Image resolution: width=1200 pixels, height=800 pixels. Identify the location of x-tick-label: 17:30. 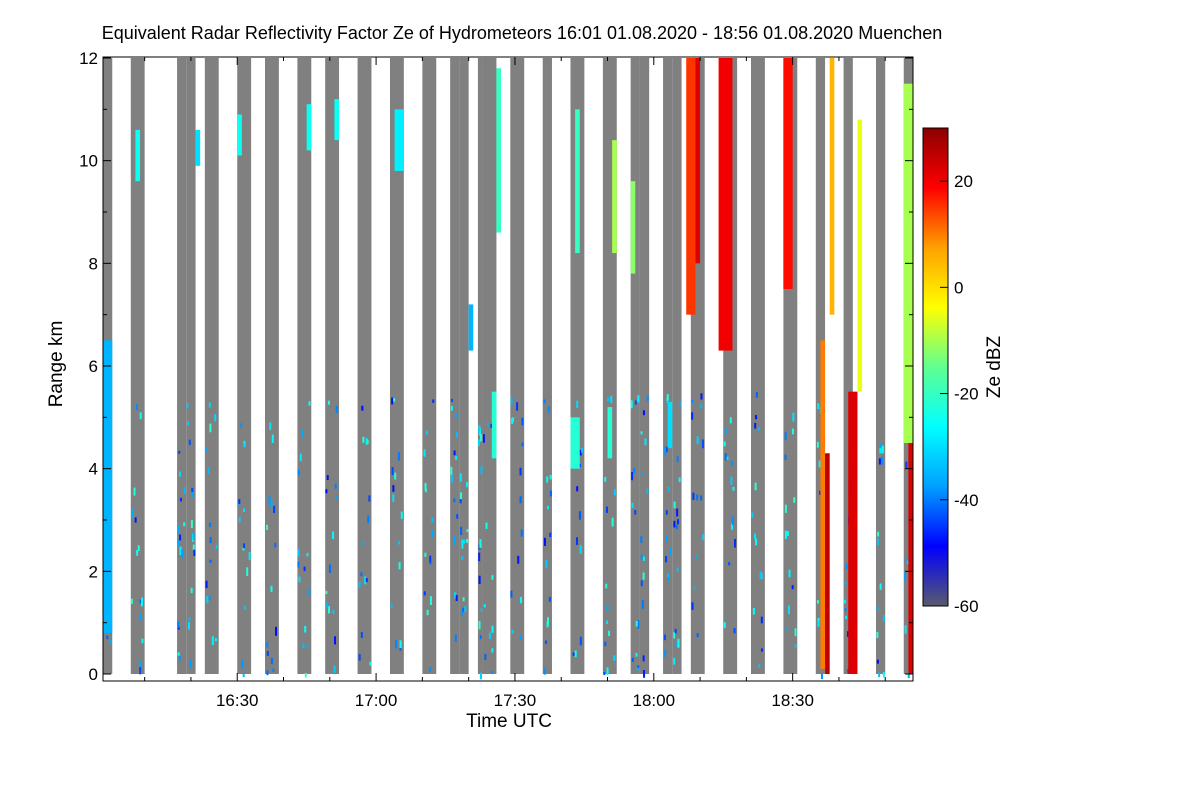
(515, 700).